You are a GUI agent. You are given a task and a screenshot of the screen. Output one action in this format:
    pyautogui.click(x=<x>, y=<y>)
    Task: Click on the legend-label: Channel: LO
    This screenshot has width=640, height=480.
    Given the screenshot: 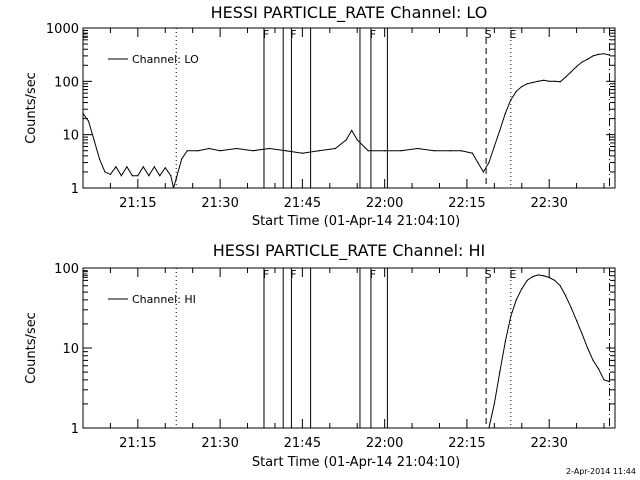 What is the action you would take?
    pyautogui.click(x=165, y=59)
    